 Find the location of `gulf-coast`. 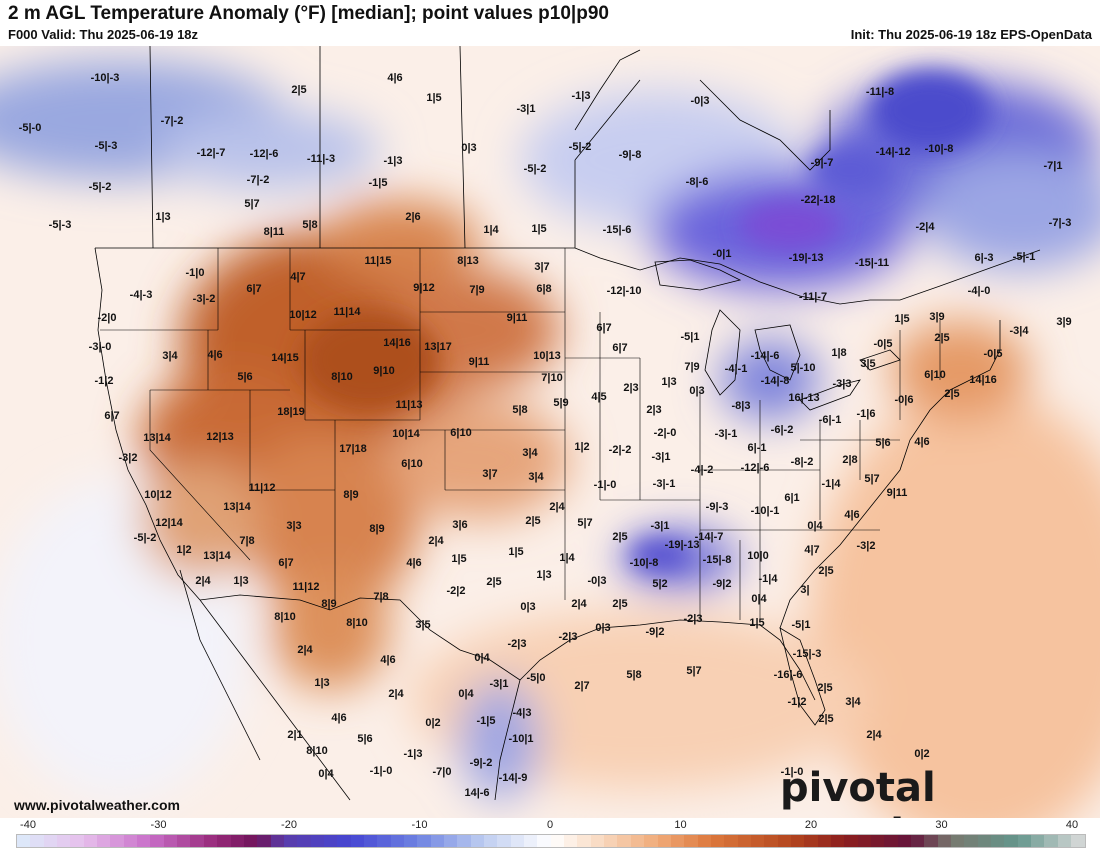

gulf-coast is located at coordinates (667, 660).